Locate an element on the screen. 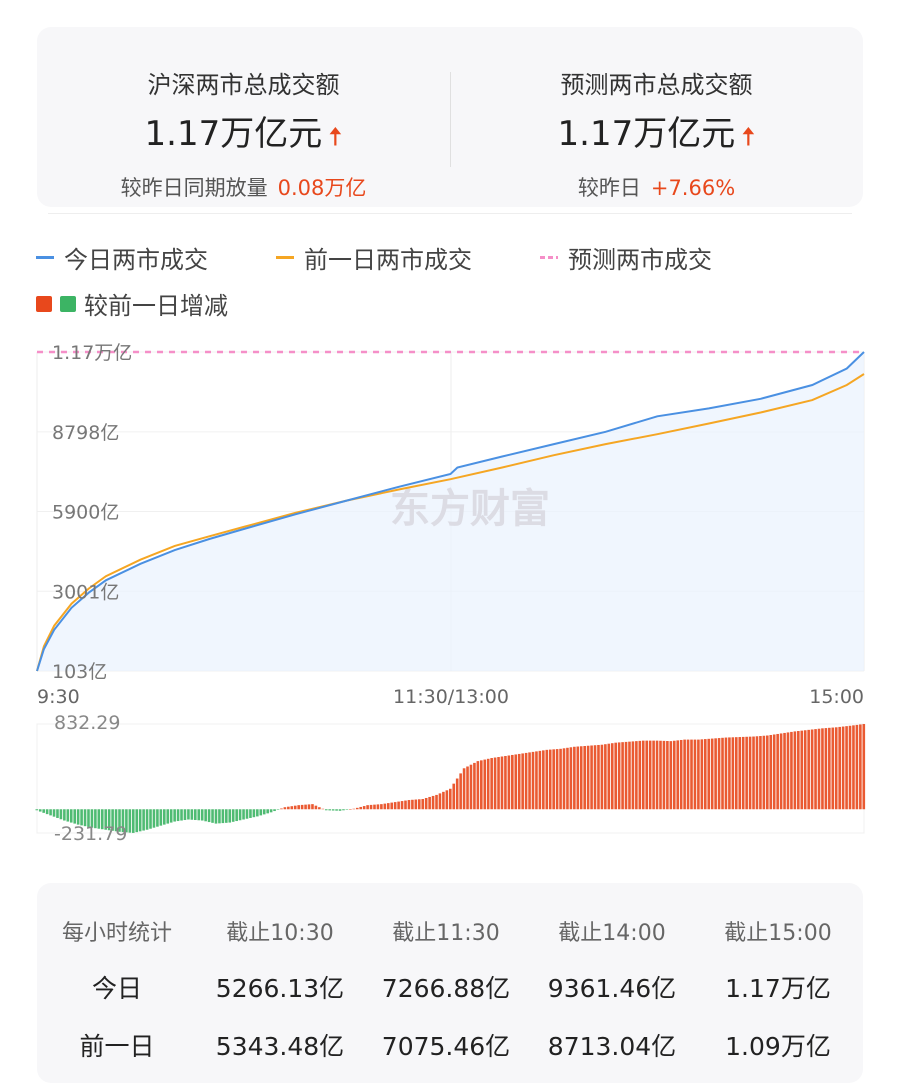  x-tick: 15:00 is located at coordinates (836, 697).